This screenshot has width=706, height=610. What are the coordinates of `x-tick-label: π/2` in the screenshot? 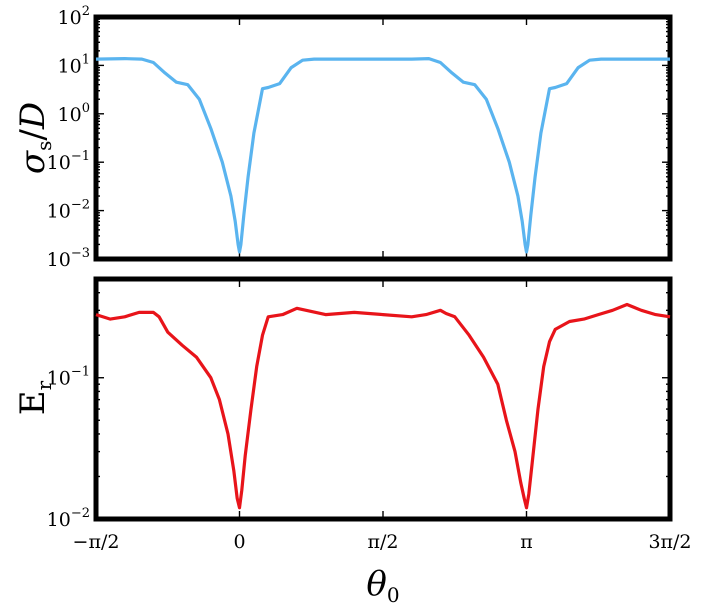 It's located at (383, 542).